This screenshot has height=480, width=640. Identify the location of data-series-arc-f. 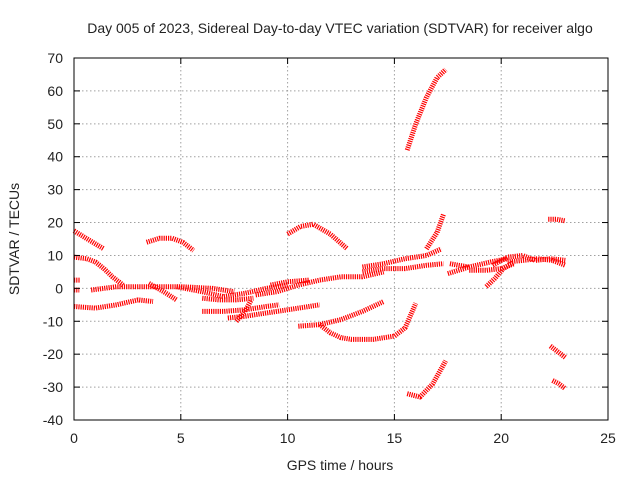
(162, 289).